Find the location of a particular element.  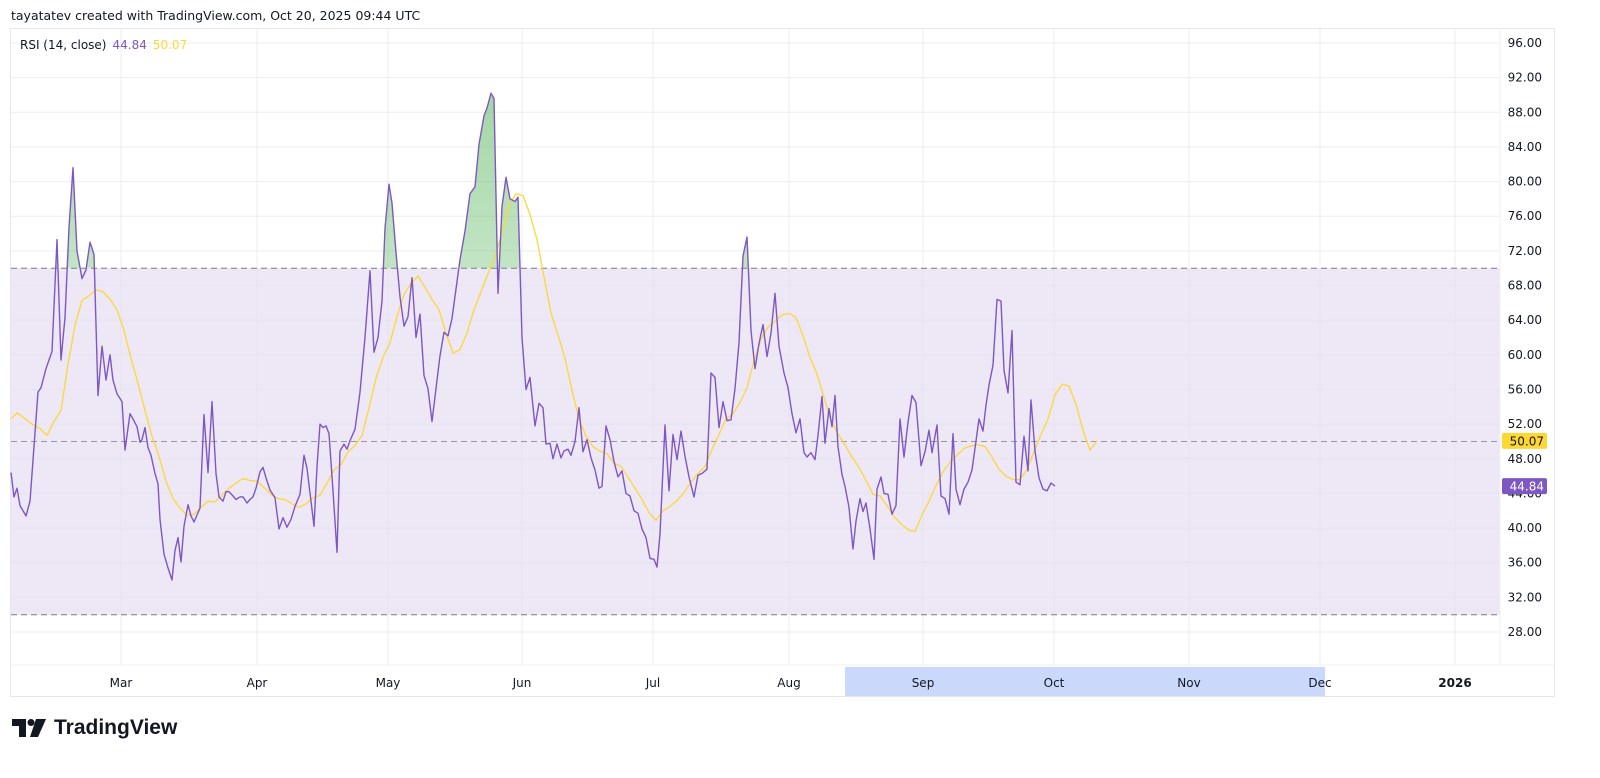

ma-value-badge is located at coordinates (1524, 440).